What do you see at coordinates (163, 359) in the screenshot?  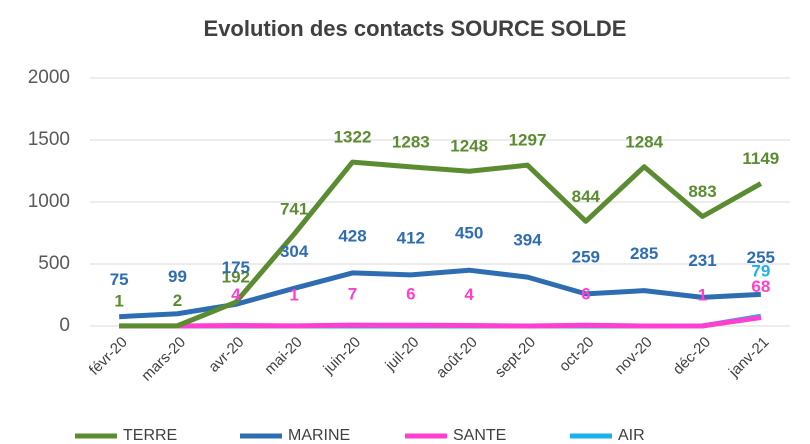 I see `x-tick-label: mars-20` at bounding box center [163, 359].